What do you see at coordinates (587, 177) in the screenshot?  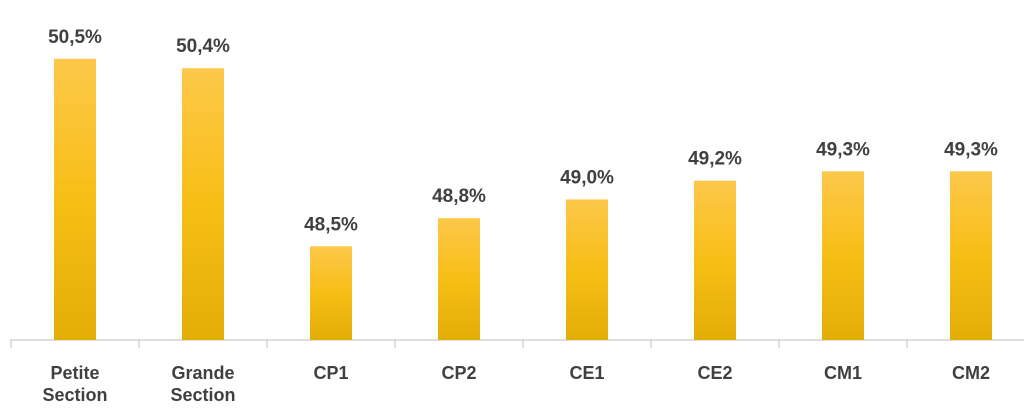 I see `data-label: 49,0%` at bounding box center [587, 177].